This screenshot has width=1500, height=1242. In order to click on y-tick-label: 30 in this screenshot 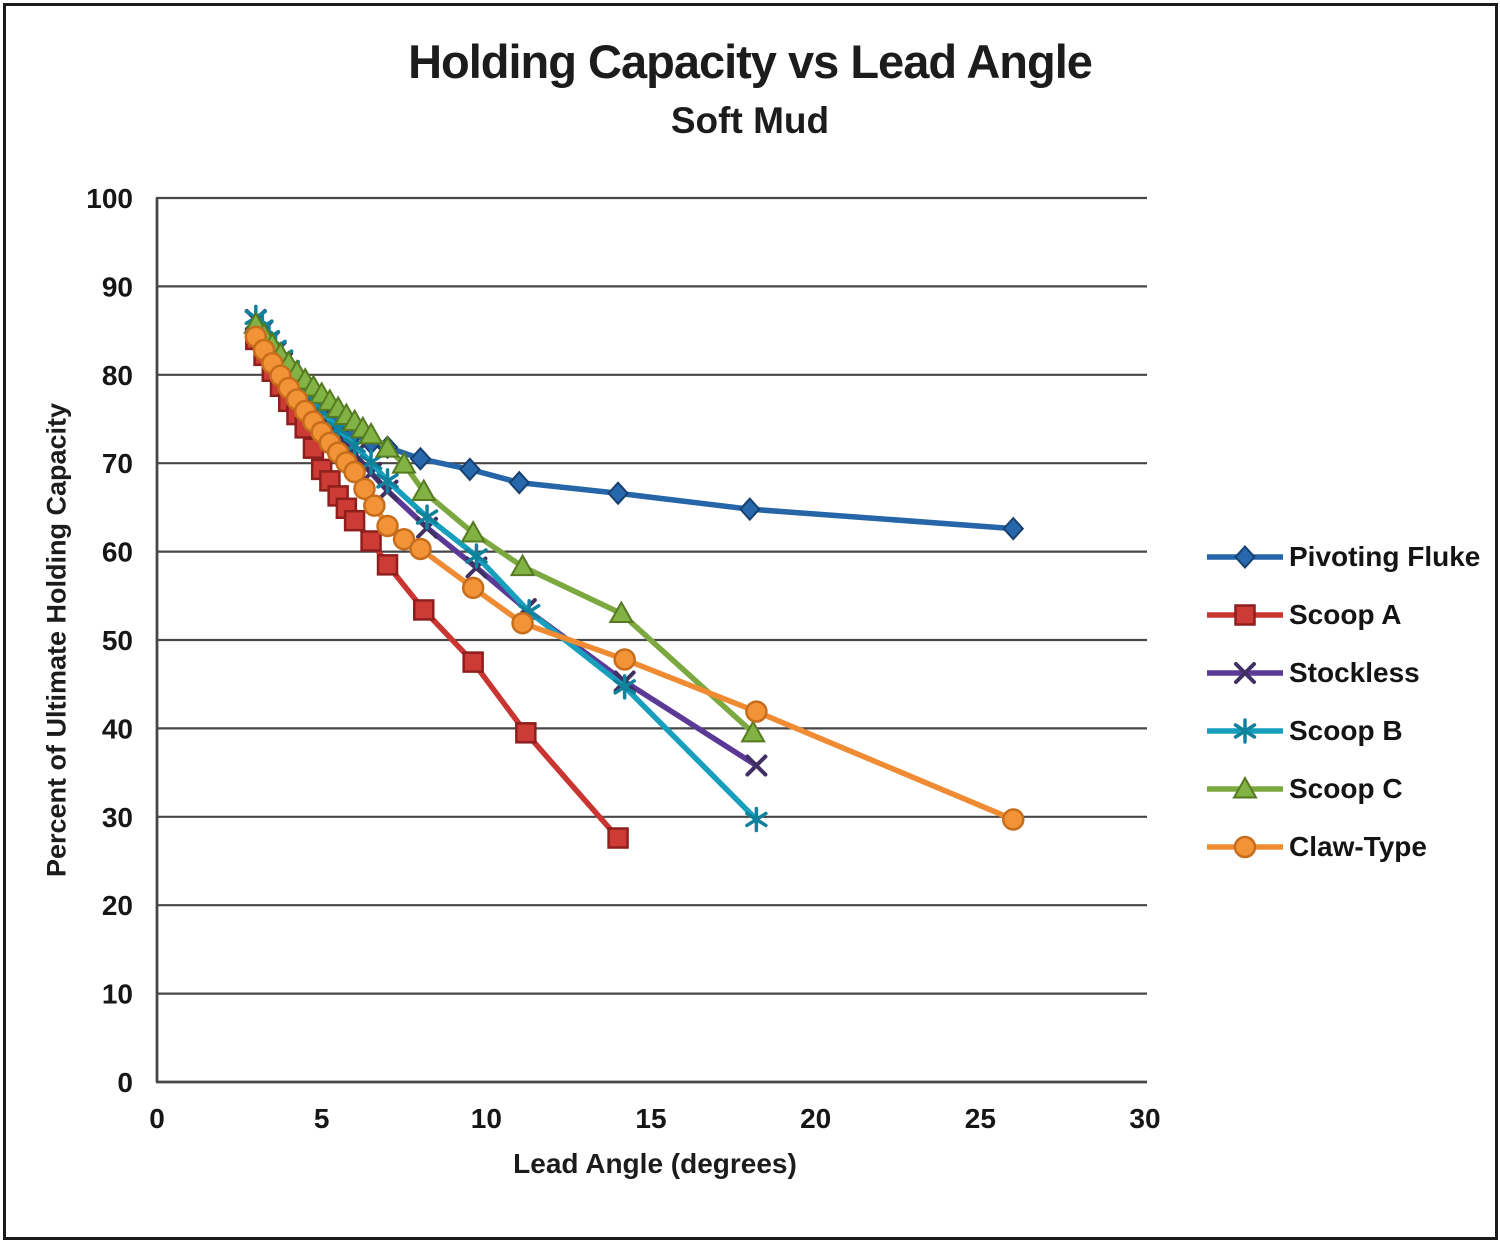, I will do `click(117, 817)`.